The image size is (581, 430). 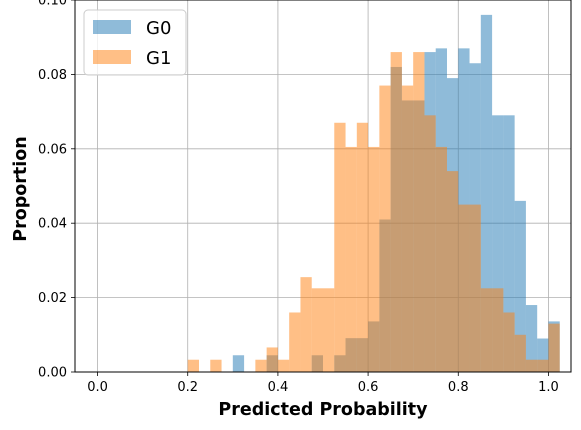 What do you see at coordinates (97, 387) in the screenshot?
I see `x-tick-label: 0.0` at bounding box center [97, 387].